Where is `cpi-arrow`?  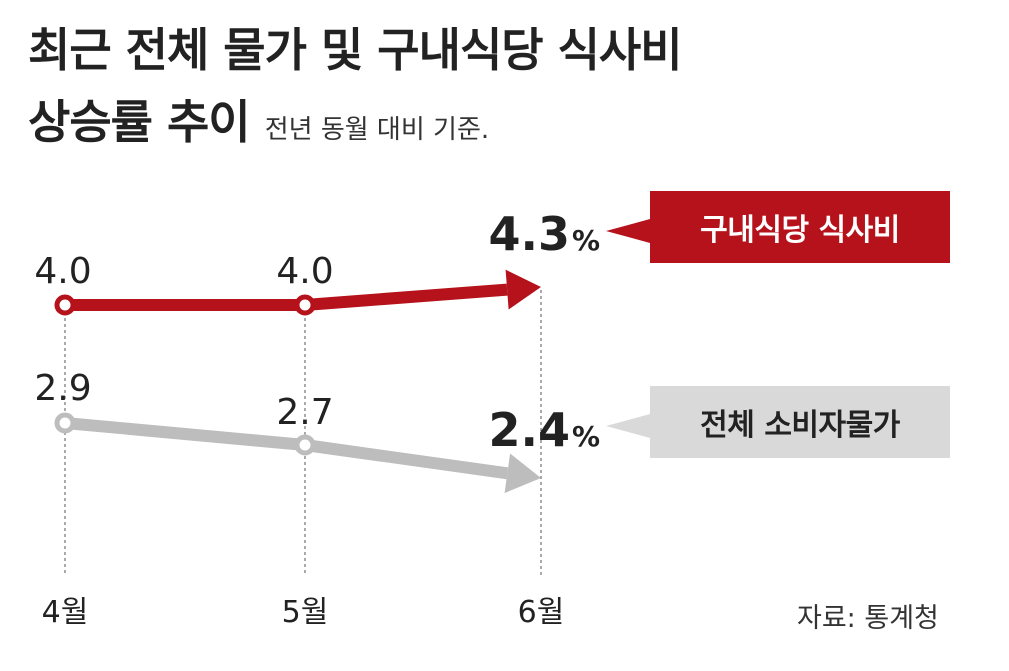
cpi-arrow is located at coordinates (522, 473).